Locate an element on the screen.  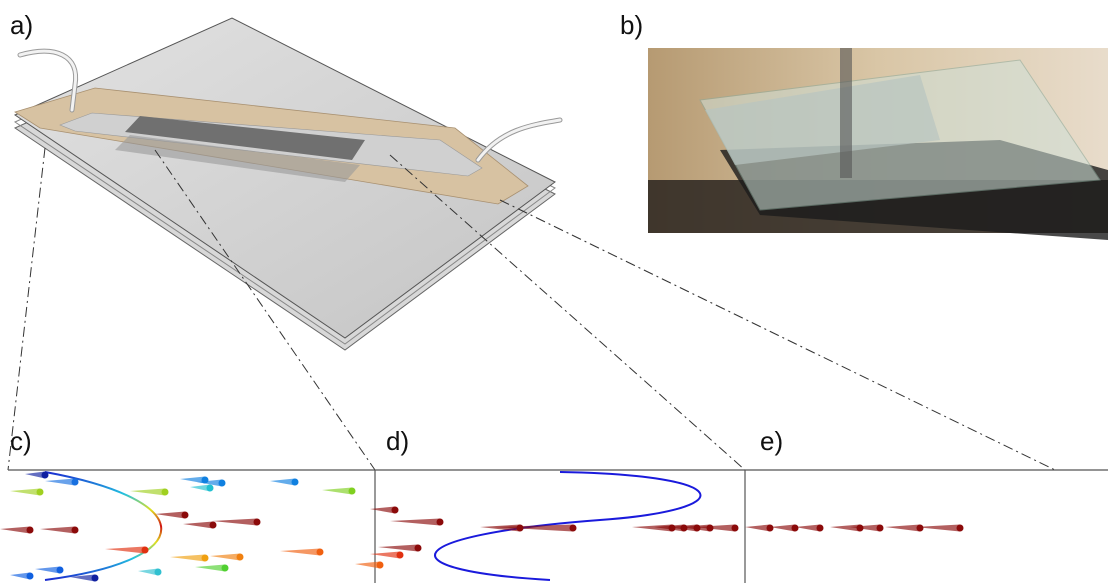
panel-label: d) is located at coordinates (397, 441).